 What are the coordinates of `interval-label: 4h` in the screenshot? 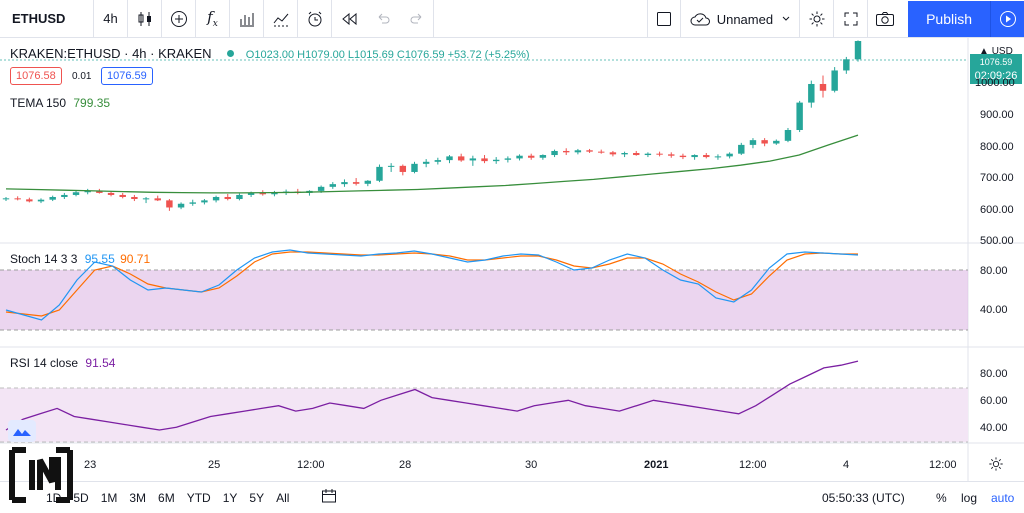 It's located at (110, 18).